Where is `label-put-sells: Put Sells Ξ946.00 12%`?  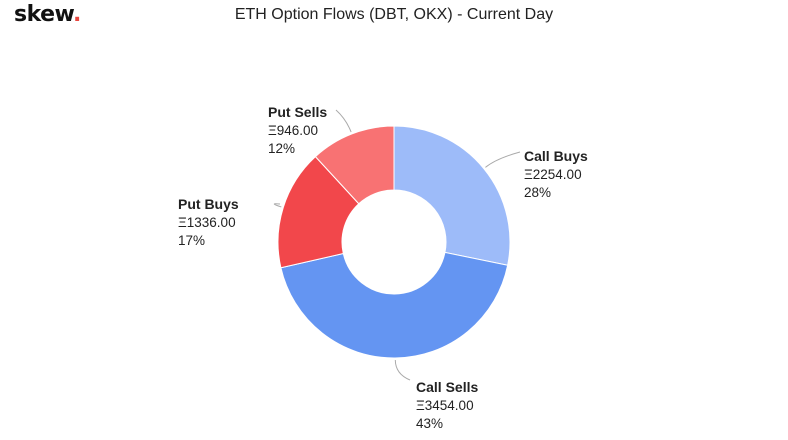 label-put-sells: Put Sells Ξ946.00 12% is located at coordinates (297, 130).